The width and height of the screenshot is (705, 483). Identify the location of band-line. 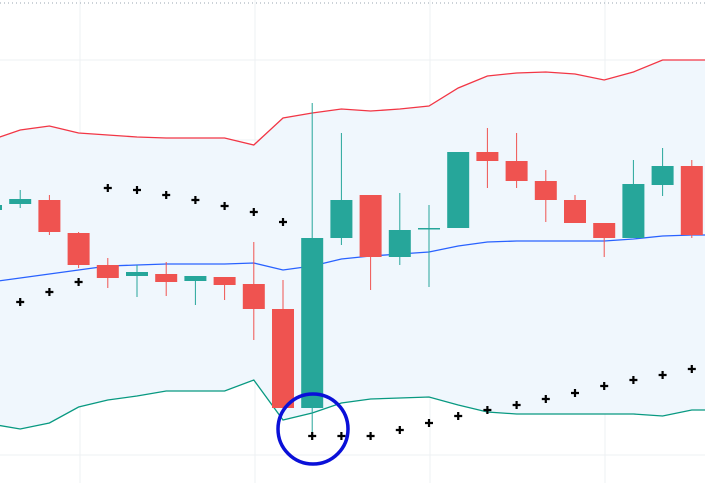
(352, 404).